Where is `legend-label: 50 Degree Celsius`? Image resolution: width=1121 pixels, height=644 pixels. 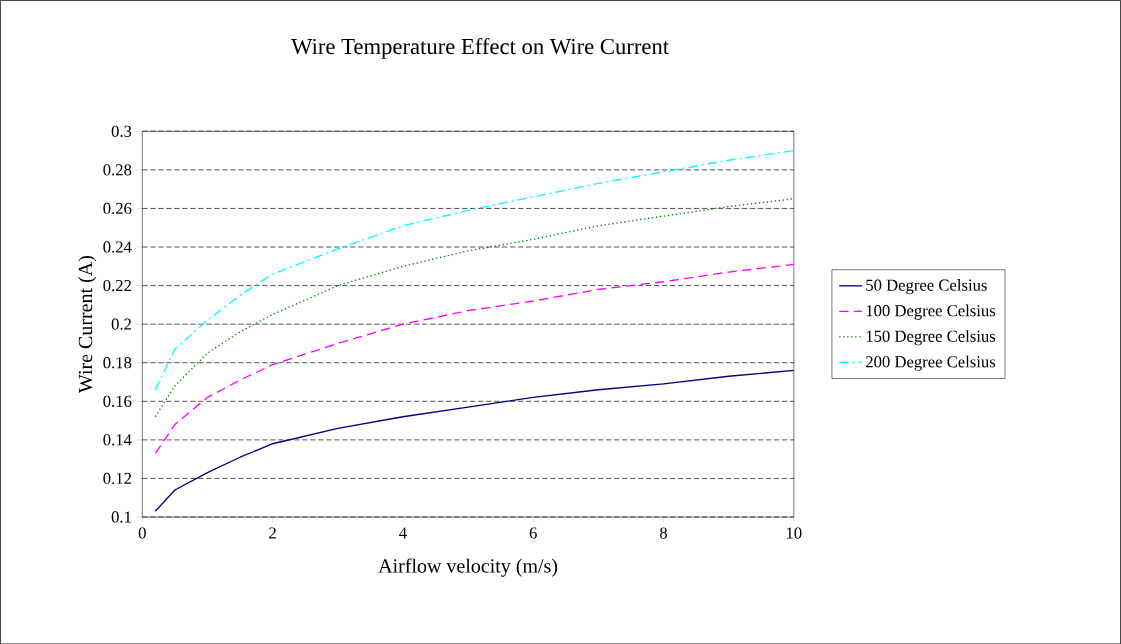 legend-label: 50 Degree Celsius is located at coordinates (926, 286).